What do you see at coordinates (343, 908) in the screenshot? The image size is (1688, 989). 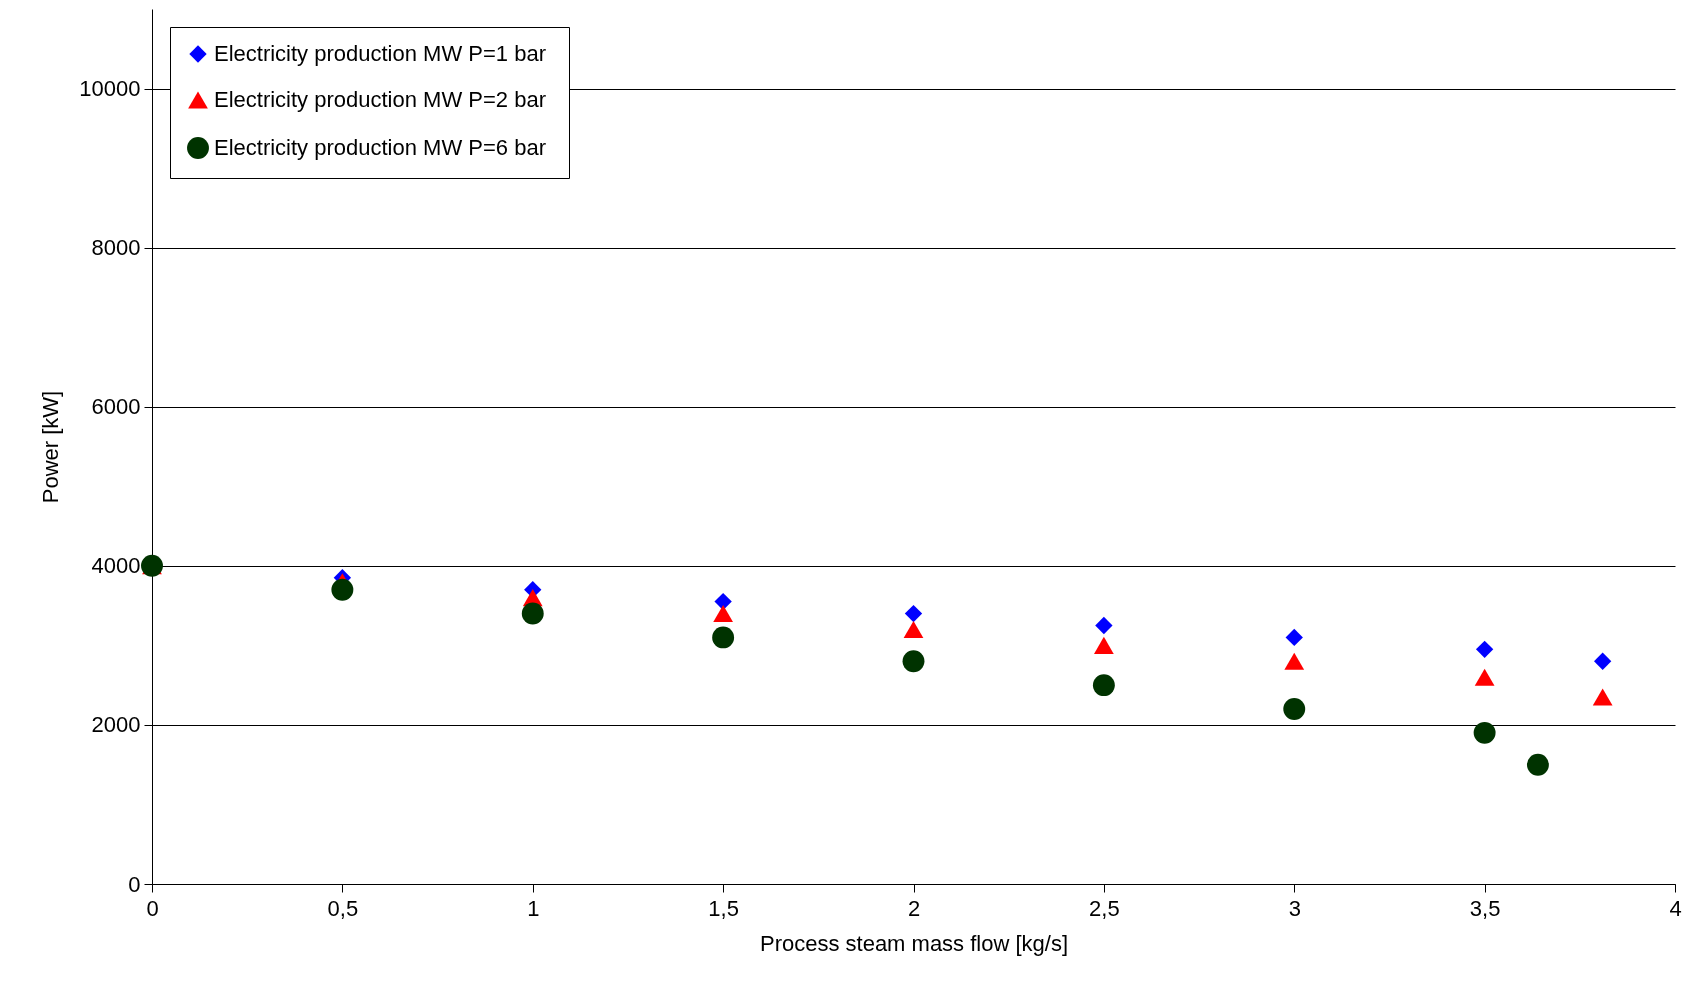 I see `x-tick-label: 0,5` at bounding box center [343, 908].